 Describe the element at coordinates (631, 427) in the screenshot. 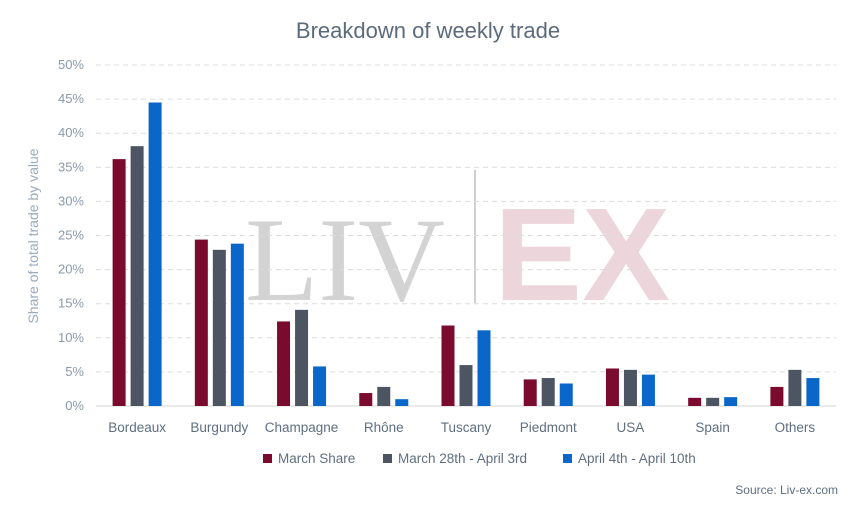

I see `x-category-label: USA` at that location.